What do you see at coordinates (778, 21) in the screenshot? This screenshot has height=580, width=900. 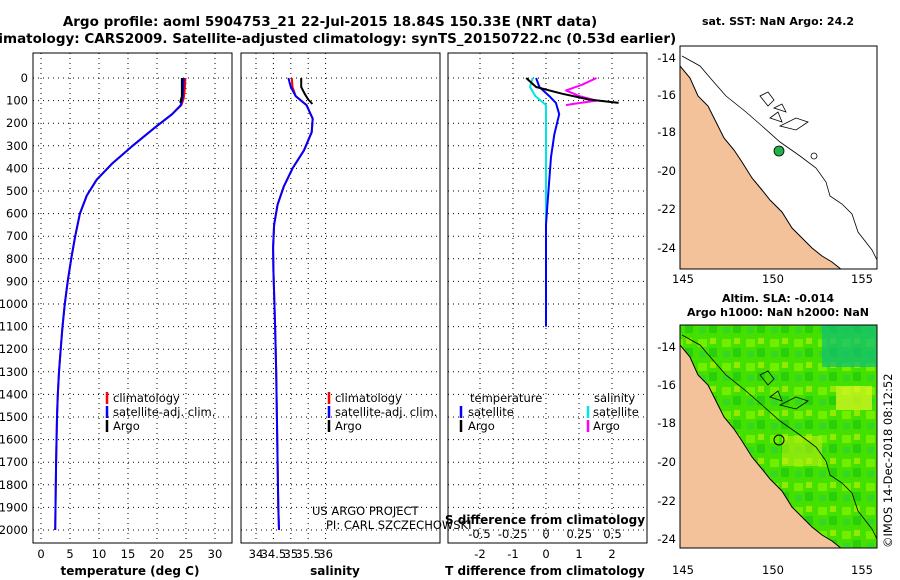 I see `sst-map-title: sat. SST: NaN Argo: 24.2` at bounding box center [778, 21].